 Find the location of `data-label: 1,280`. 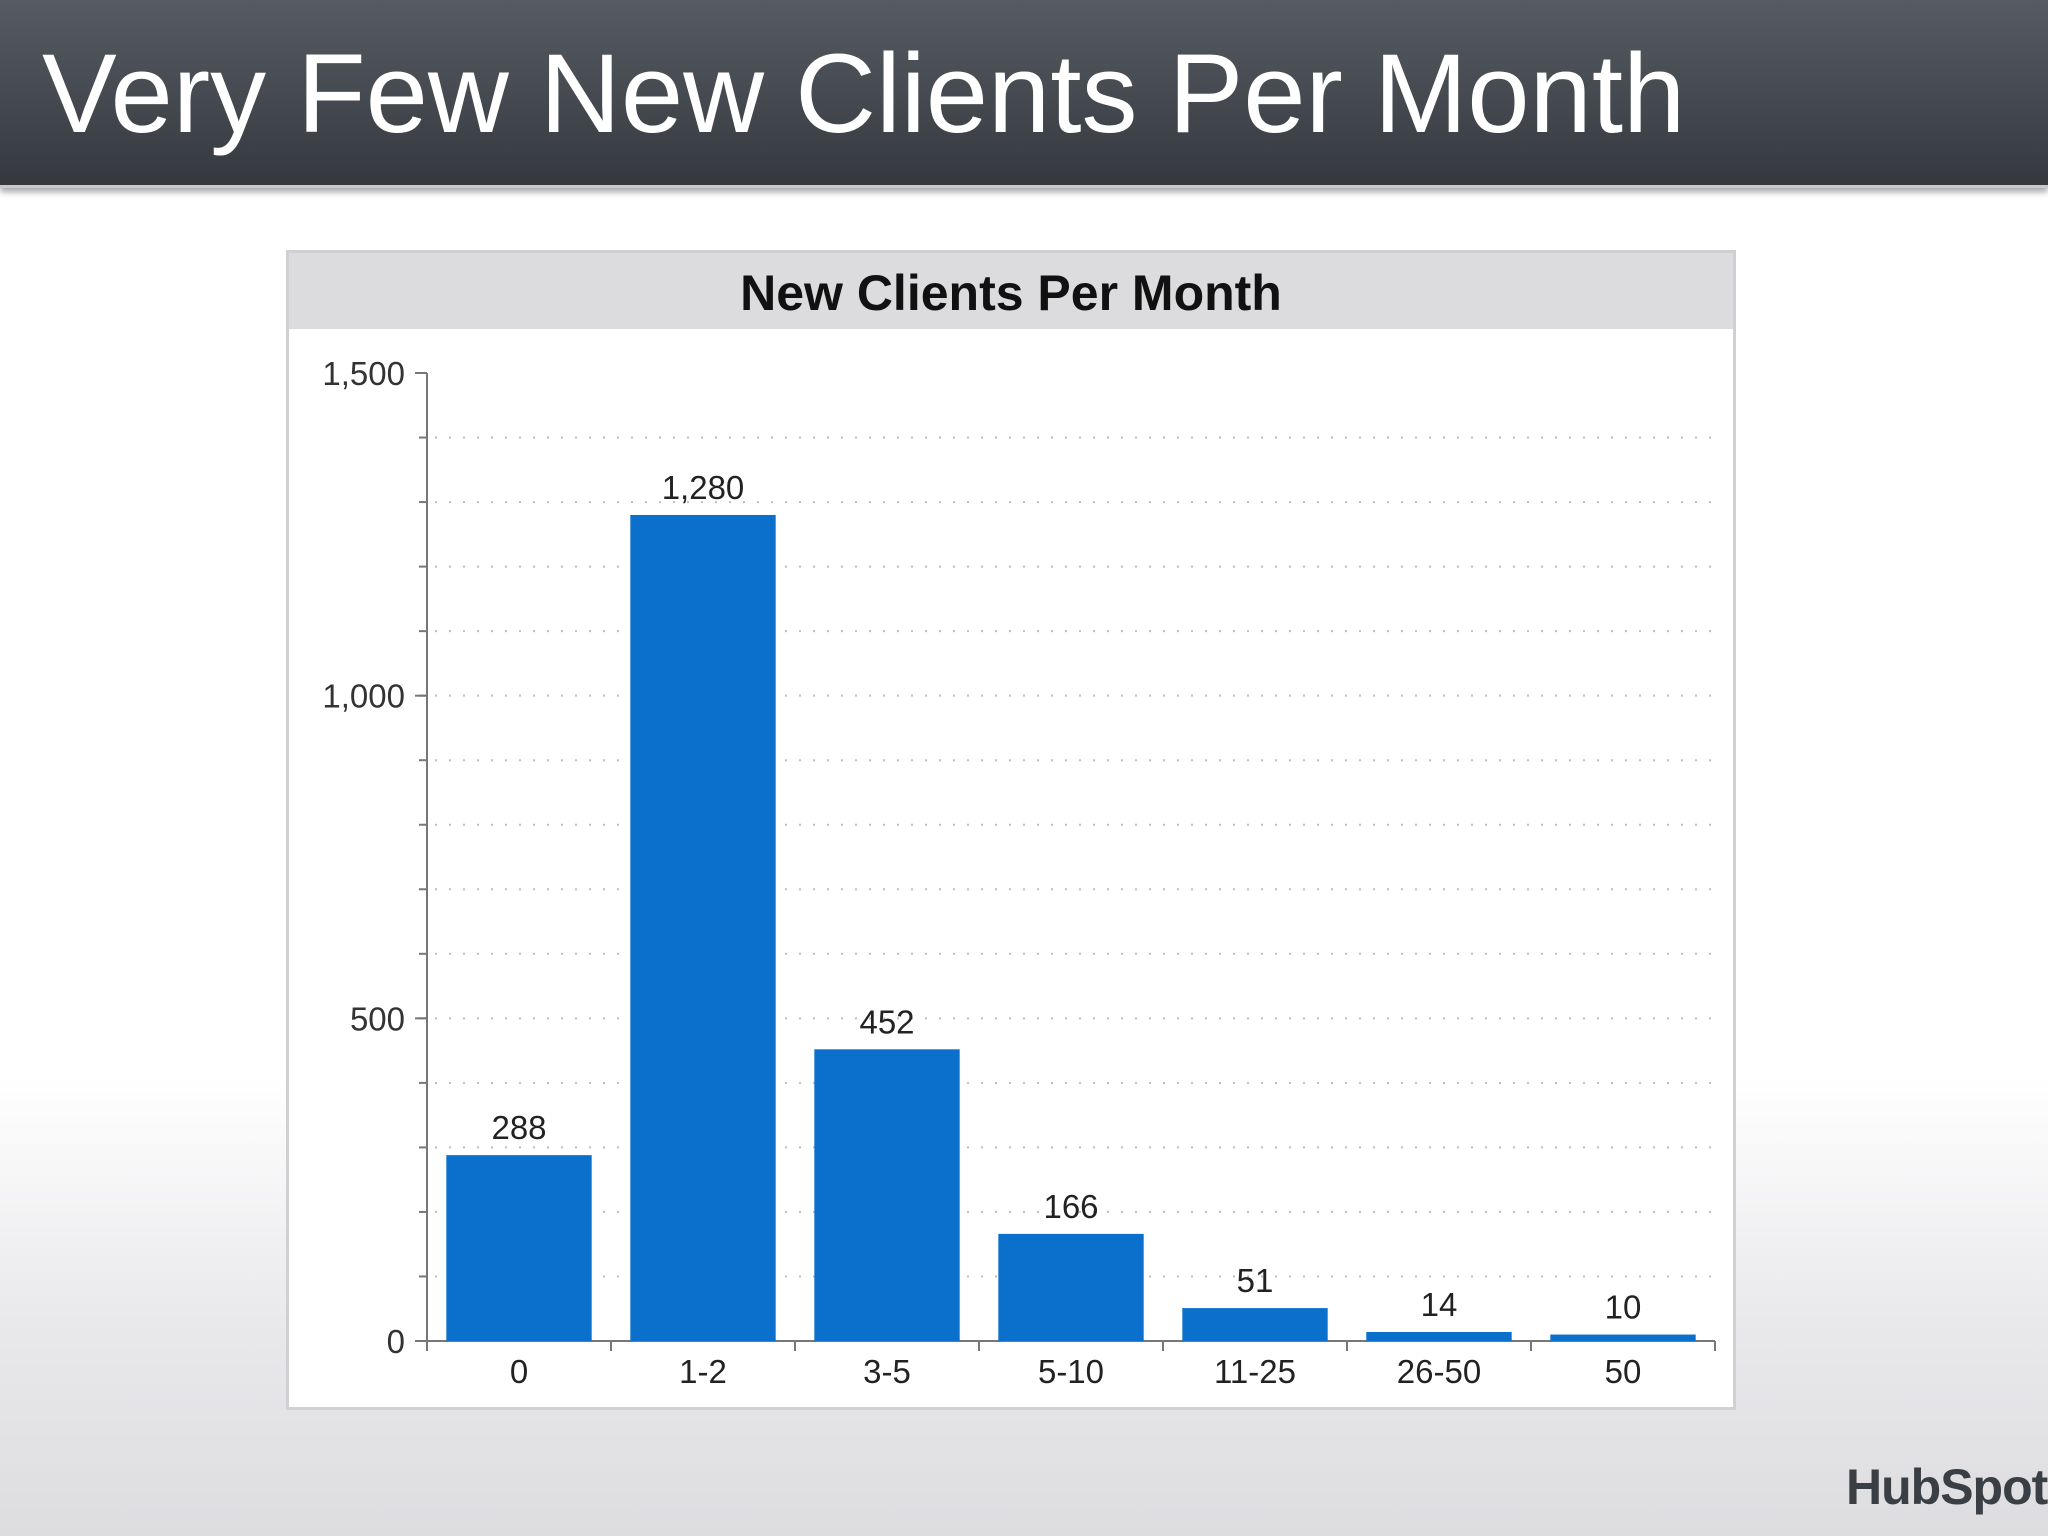

data-label: 1,280 is located at coordinates (703, 487).